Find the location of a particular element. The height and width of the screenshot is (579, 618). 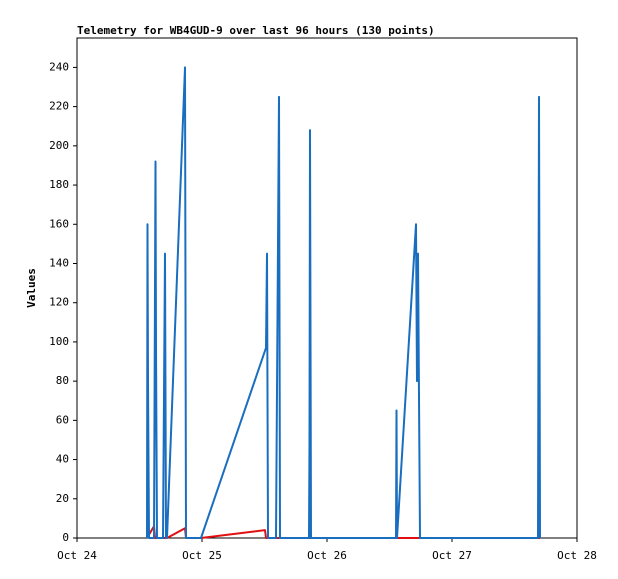

y-tick-label: 220 is located at coordinates (59, 106).